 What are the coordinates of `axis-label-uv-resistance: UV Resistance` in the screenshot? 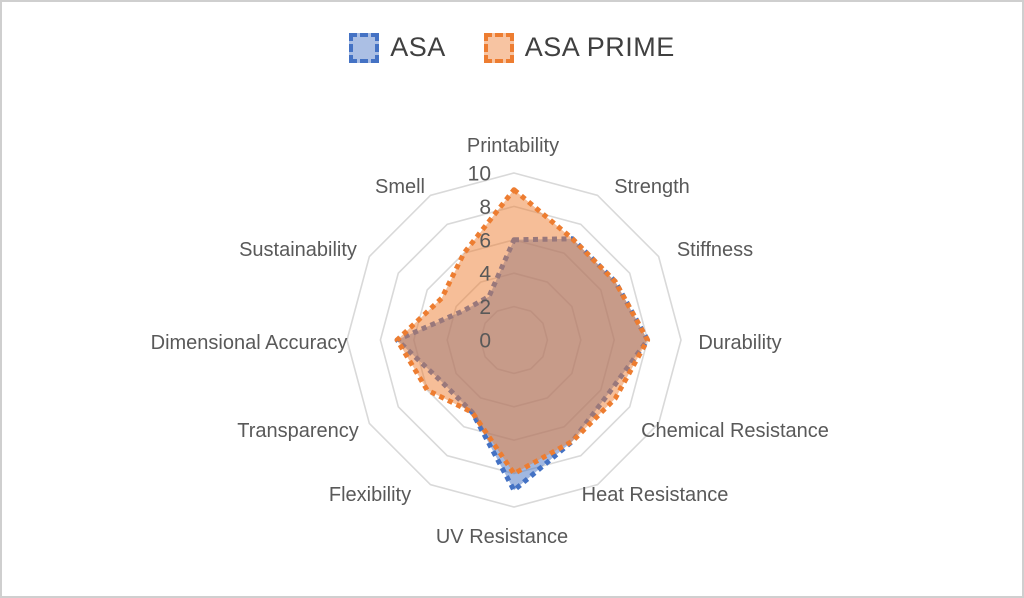 It's located at (502, 537).